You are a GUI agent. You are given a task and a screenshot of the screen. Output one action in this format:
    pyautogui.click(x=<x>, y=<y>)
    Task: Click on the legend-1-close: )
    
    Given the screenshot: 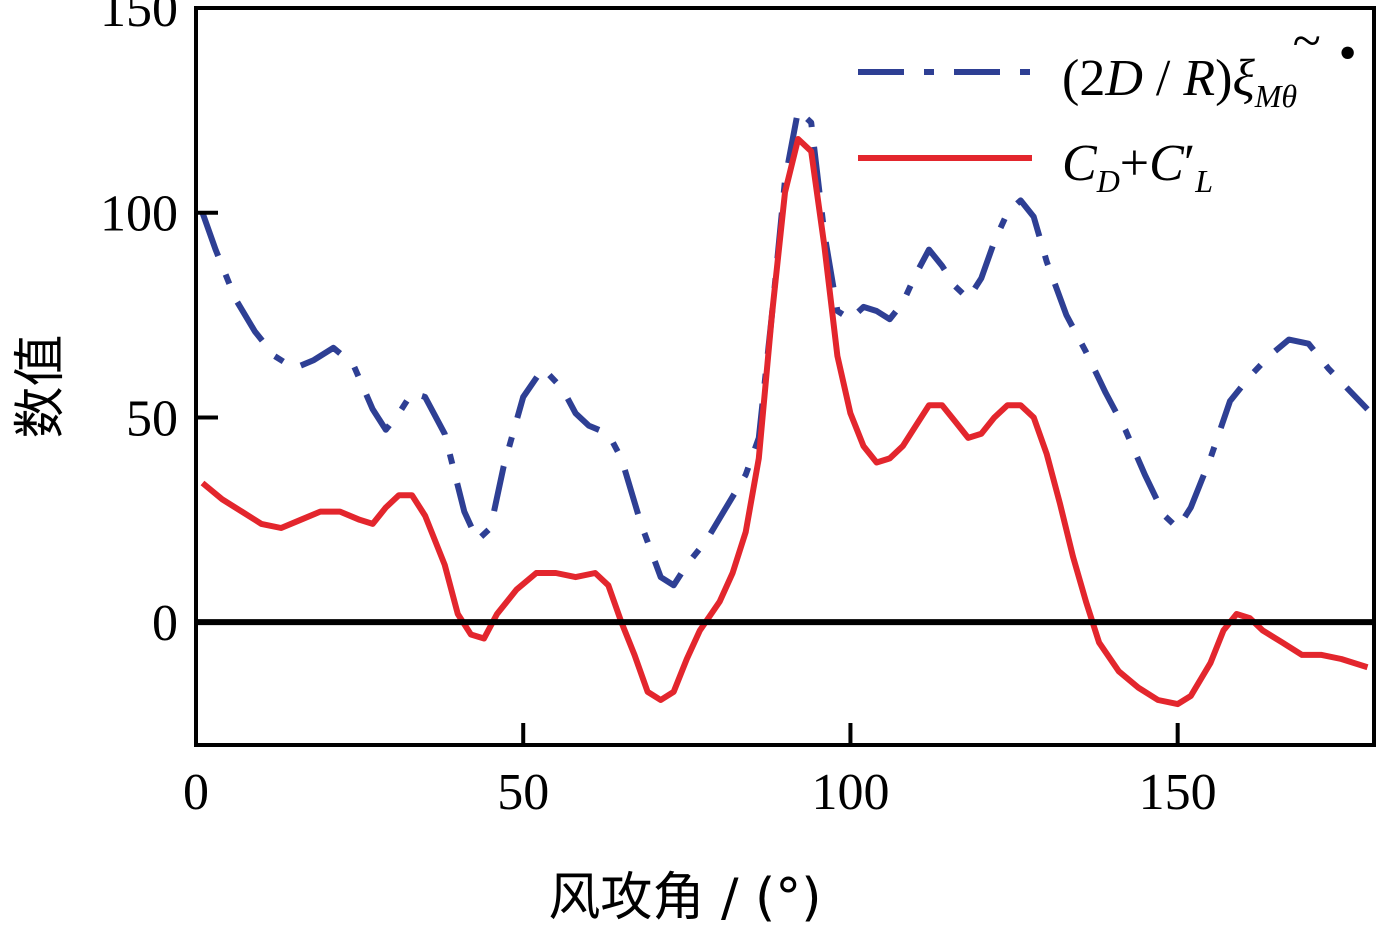 What is the action you would take?
    pyautogui.click(x=1223, y=78)
    